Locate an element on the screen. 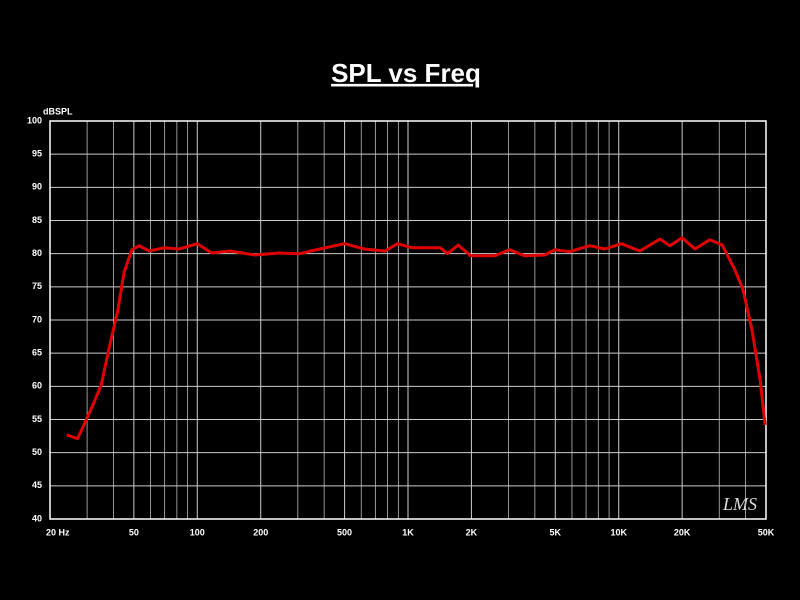 This screenshot has width=800, height=600. watermark: LMS is located at coordinates (739, 504).